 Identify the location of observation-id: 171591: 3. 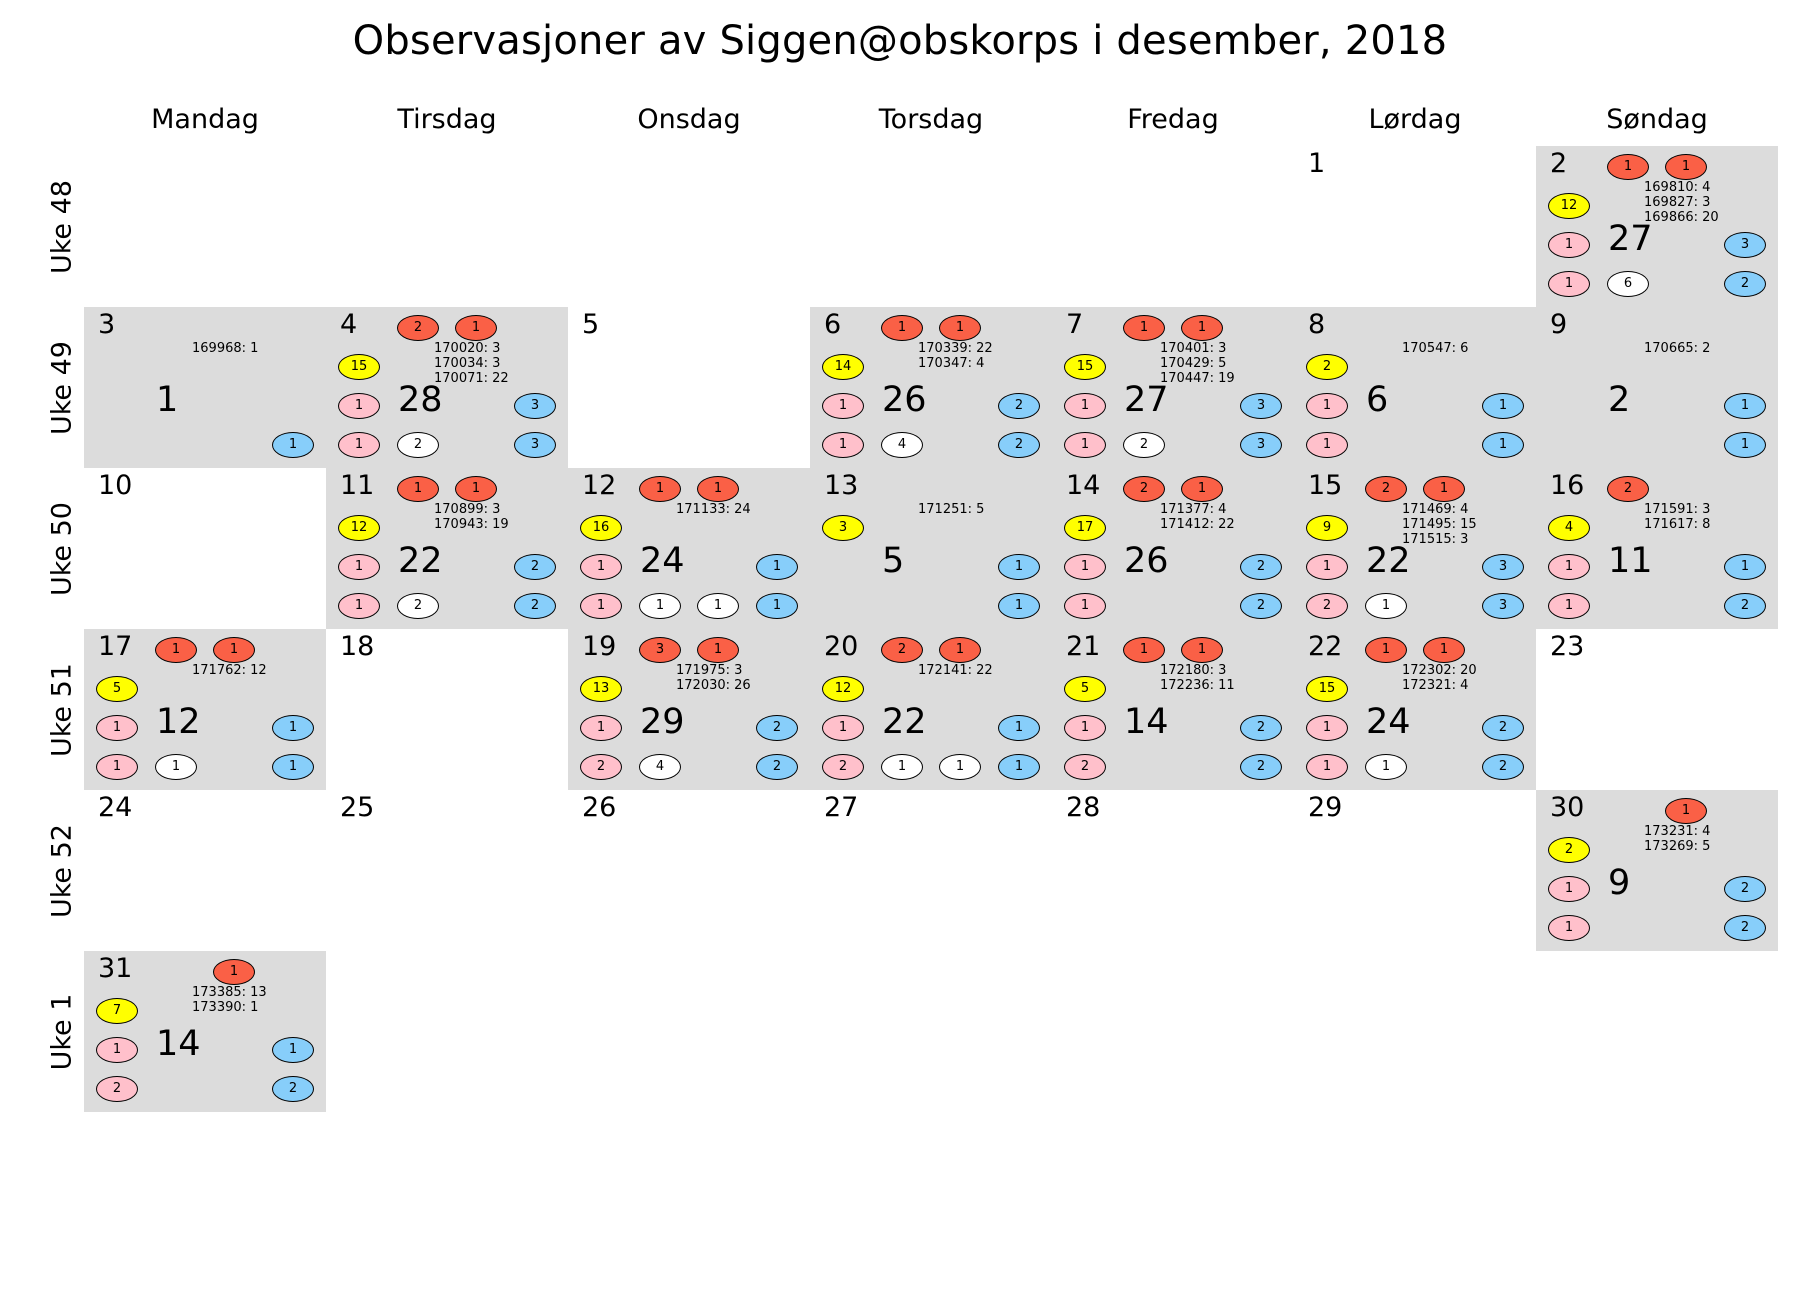
(1677, 509).